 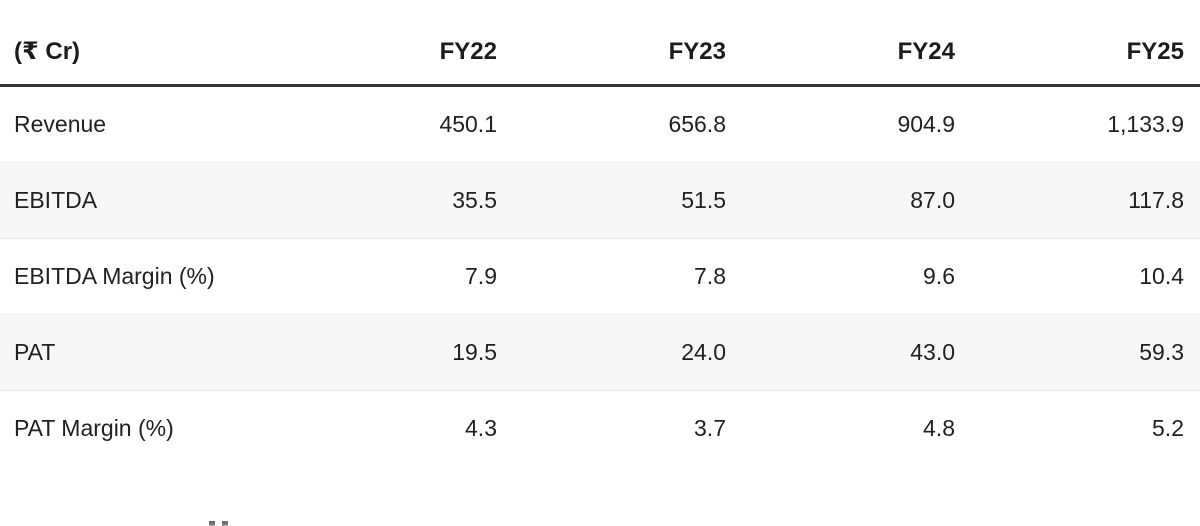 I want to click on table-row-pat-margin: PAT Margin (%) 4.3 3.7 4.8 5.2, so click(x=600, y=429).